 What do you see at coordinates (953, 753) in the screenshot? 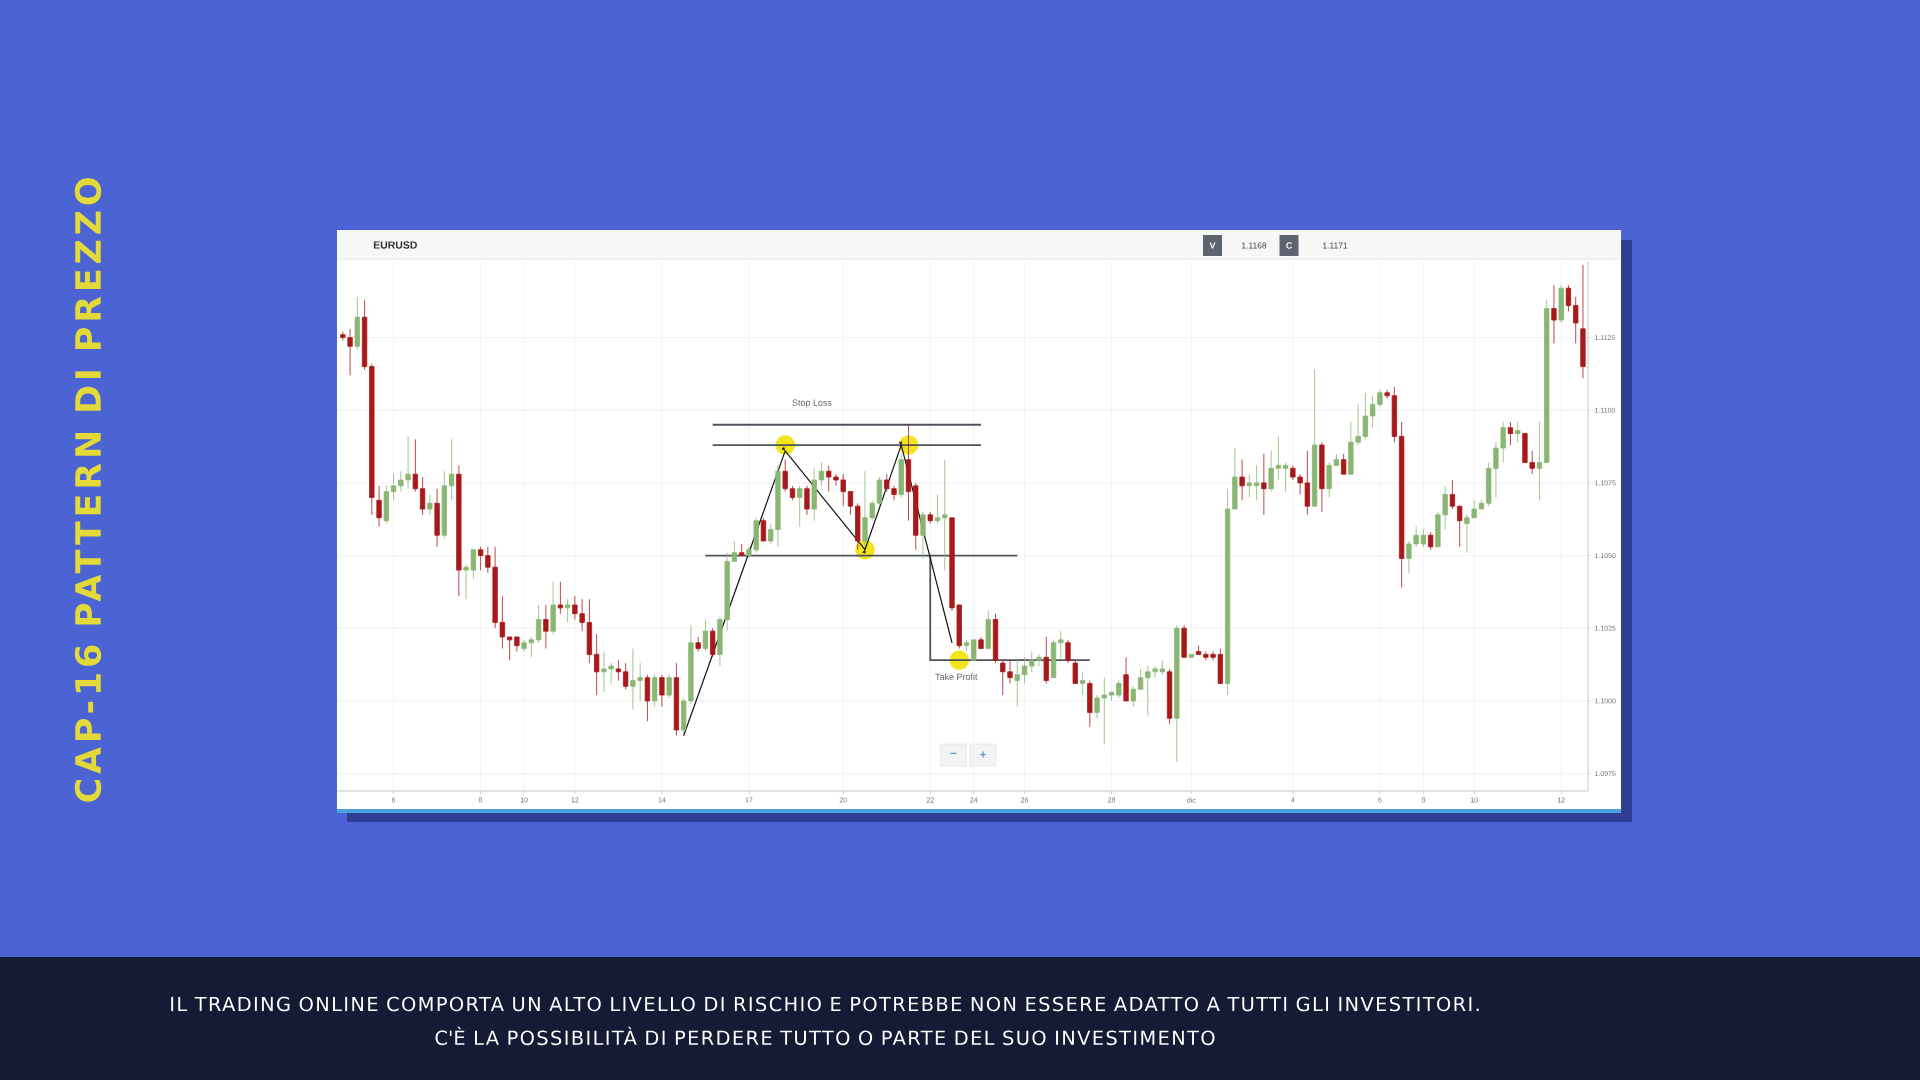
I see `annotation: −` at bounding box center [953, 753].